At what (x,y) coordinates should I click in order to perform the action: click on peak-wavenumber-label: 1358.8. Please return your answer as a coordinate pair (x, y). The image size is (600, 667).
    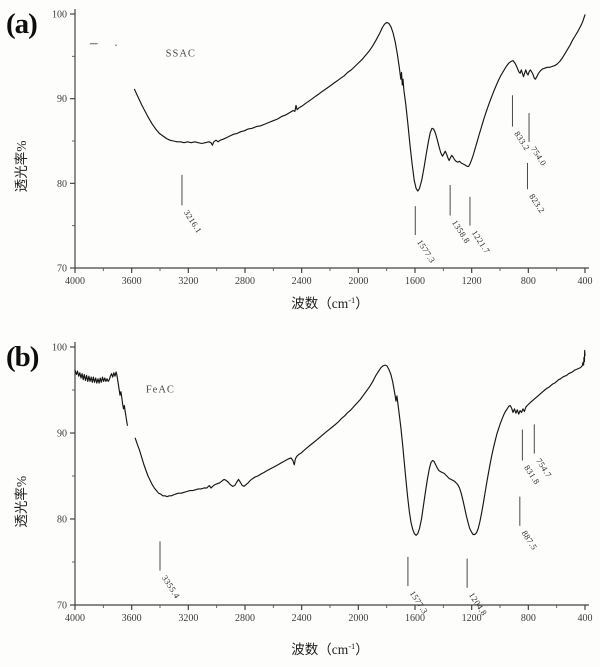
    Looking at the image, I should click on (461, 231).